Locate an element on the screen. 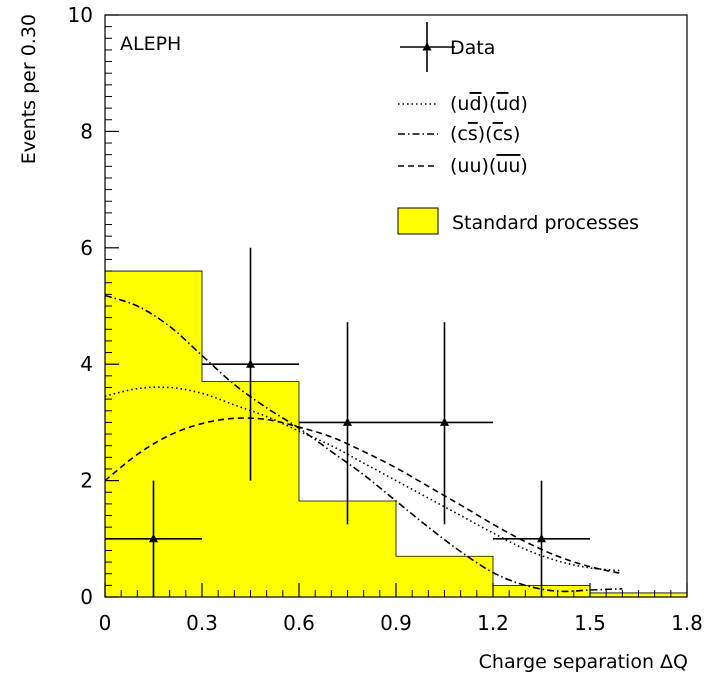 Image resolution: width=704 pixels, height=679 pixels. legend-label-part: (c is located at coordinates (459, 134).